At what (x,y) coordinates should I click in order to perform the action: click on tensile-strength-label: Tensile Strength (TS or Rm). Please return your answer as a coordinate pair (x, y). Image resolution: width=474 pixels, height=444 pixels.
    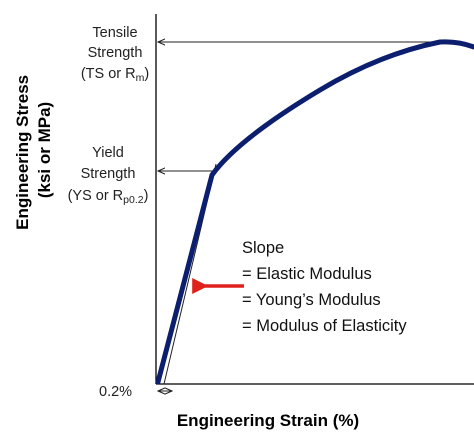
    Looking at the image, I should click on (115, 54).